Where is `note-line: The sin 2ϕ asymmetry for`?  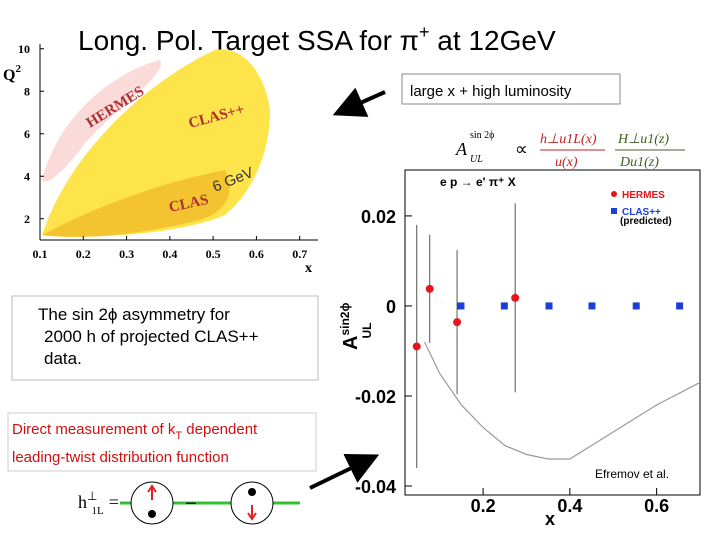
note-line: The sin 2ϕ asymmetry for is located at coordinates (134, 314).